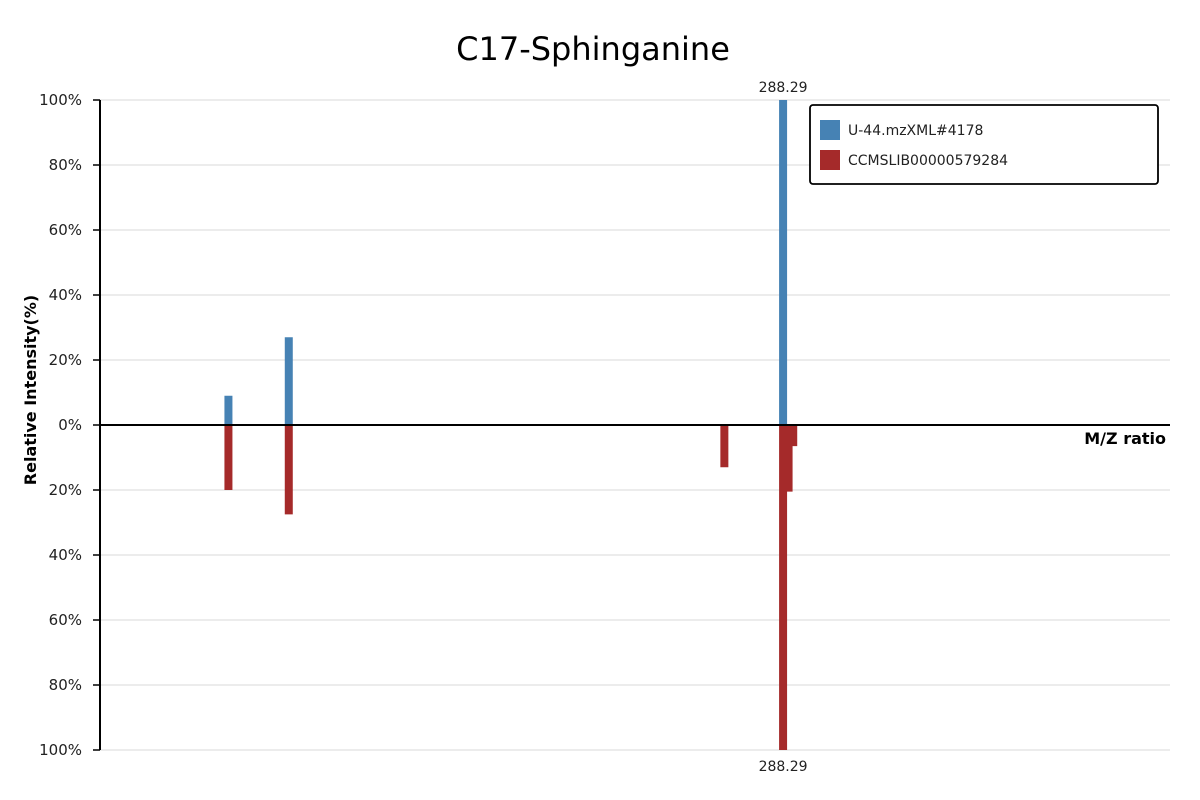 This screenshot has width=1200, height=800. Describe the element at coordinates (30, 390) in the screenshot. I see `y-axis-title: Relative Intensity(%)` at that location.